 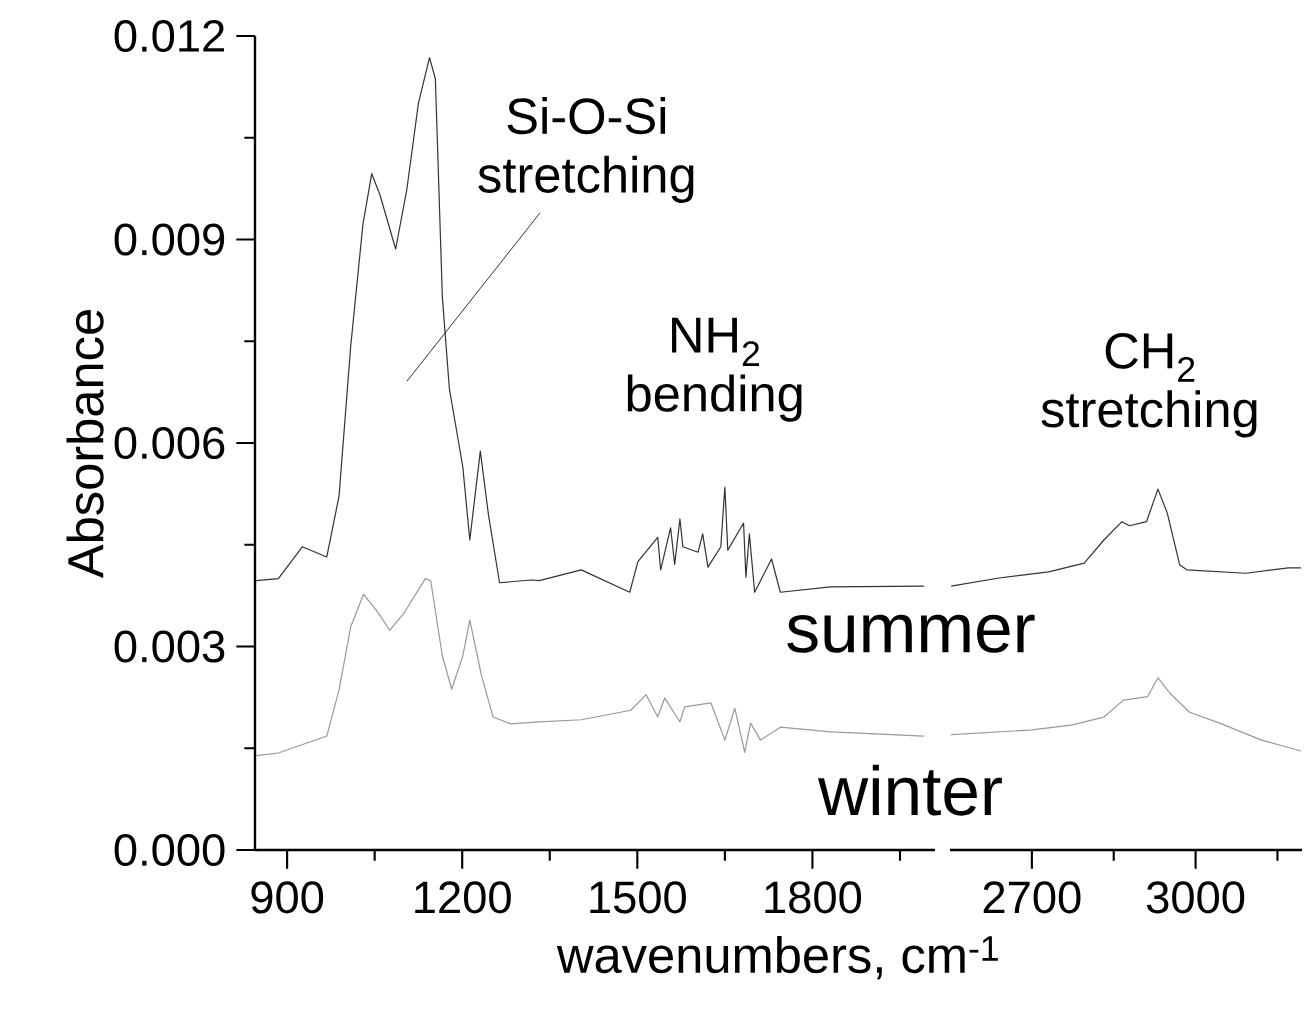 What do you see at coordinates (169, 239) in the screenshot?
I see `y-tick-label: 0.009` at bounding box center [169, 239].